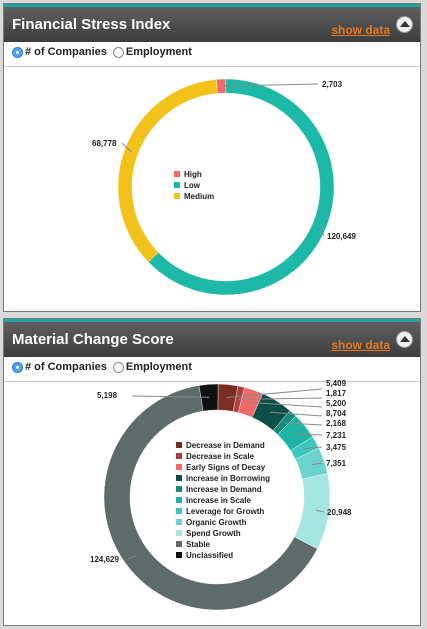 This screenshot has height=629, width=427. Describe the element at coordinates (336, 435) in the screenshot. I see `value-label-increase-in-scale: 7,231` at that location.